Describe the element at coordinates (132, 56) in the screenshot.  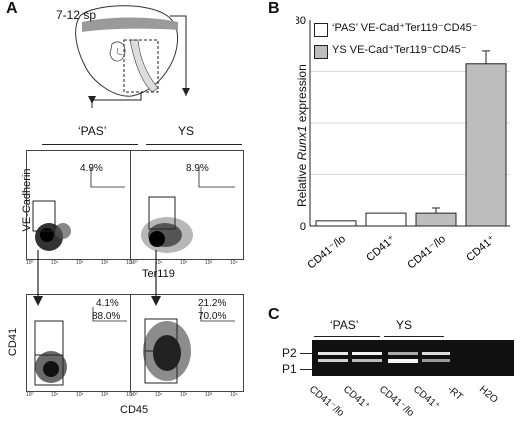
I see `embryo-diagram` at that location.